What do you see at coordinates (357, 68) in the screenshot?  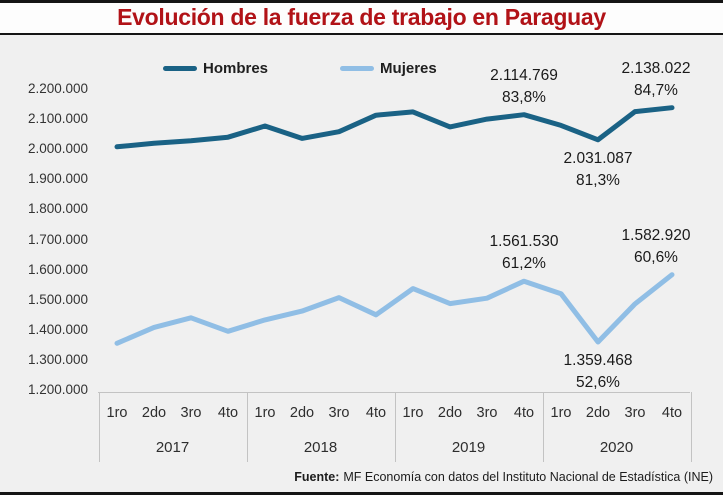 I see `mujeres-line-swatch` at bounding box center [357, 68].